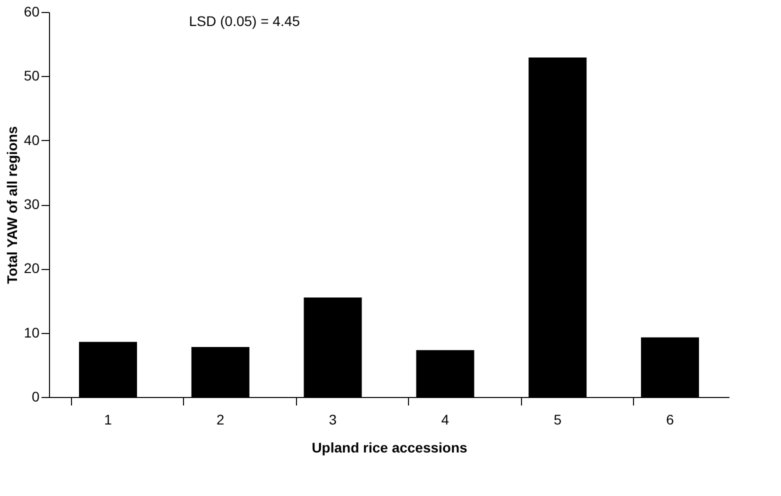 The image size is (781, 496). Describe the element at coordinates (390, 448) in the screenshot. I see `x-axis-title: Upland rice accessions` at that location.